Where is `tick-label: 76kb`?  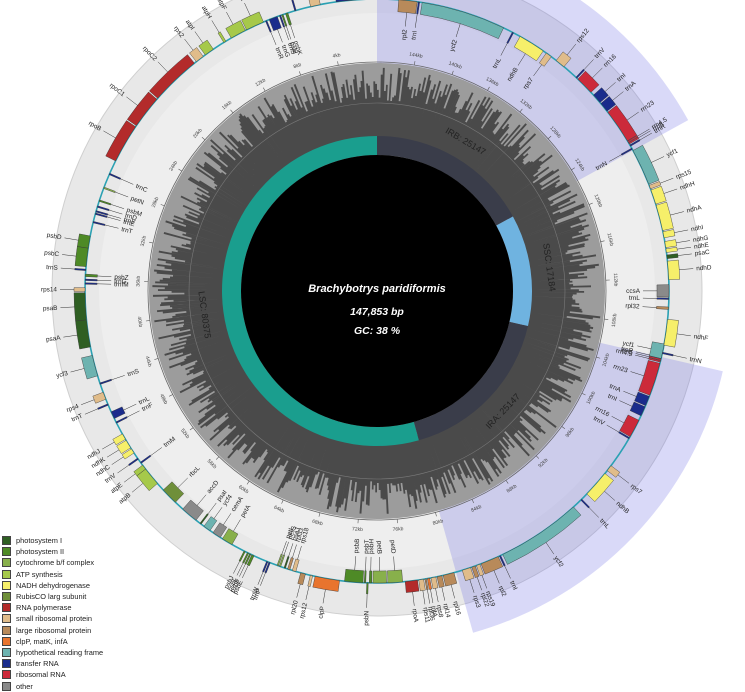 tick-label: 76kb is located at coordinates (398, 529).